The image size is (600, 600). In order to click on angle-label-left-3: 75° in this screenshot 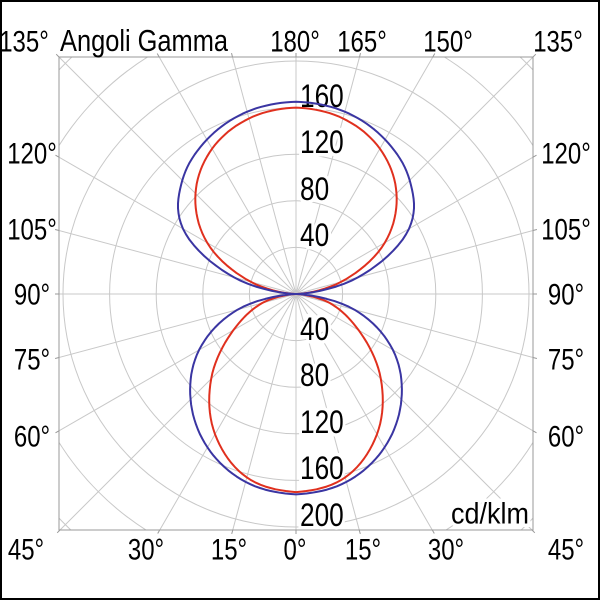, I will do `click(32, 359)`.